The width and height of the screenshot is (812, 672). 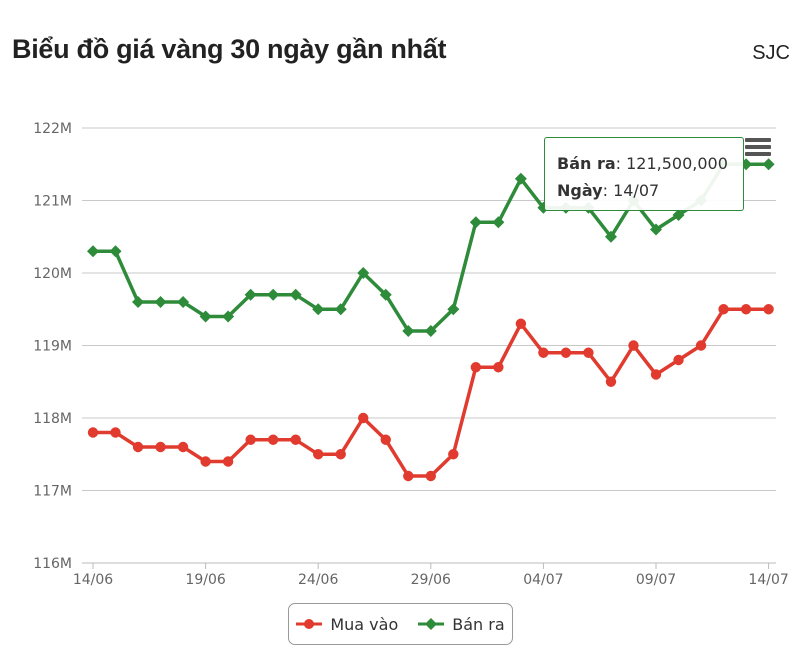 I want to click on tooltip-value: 121,500,000, so click(x=677, y=163).